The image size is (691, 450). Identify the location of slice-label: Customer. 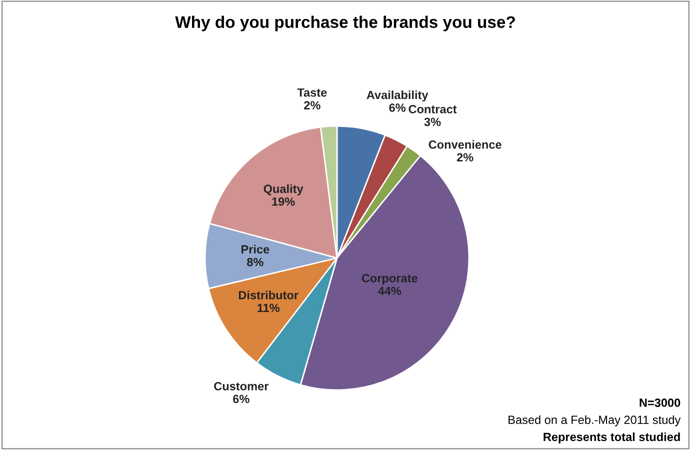
(241, 386).